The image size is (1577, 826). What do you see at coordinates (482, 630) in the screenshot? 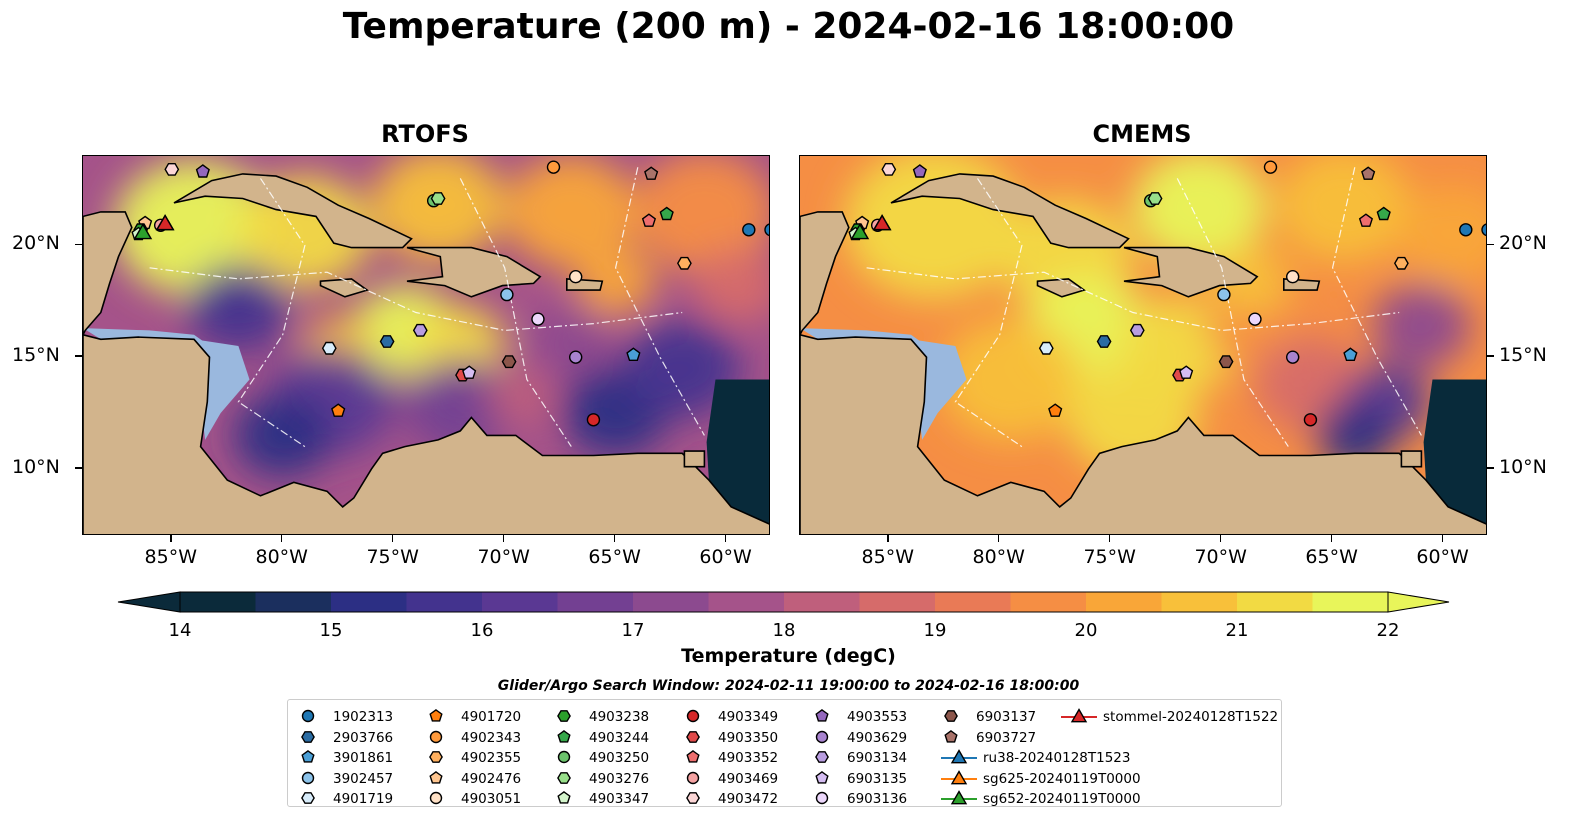
I see `colorbar-tick-label: 16` at bounding box center [482, 630].